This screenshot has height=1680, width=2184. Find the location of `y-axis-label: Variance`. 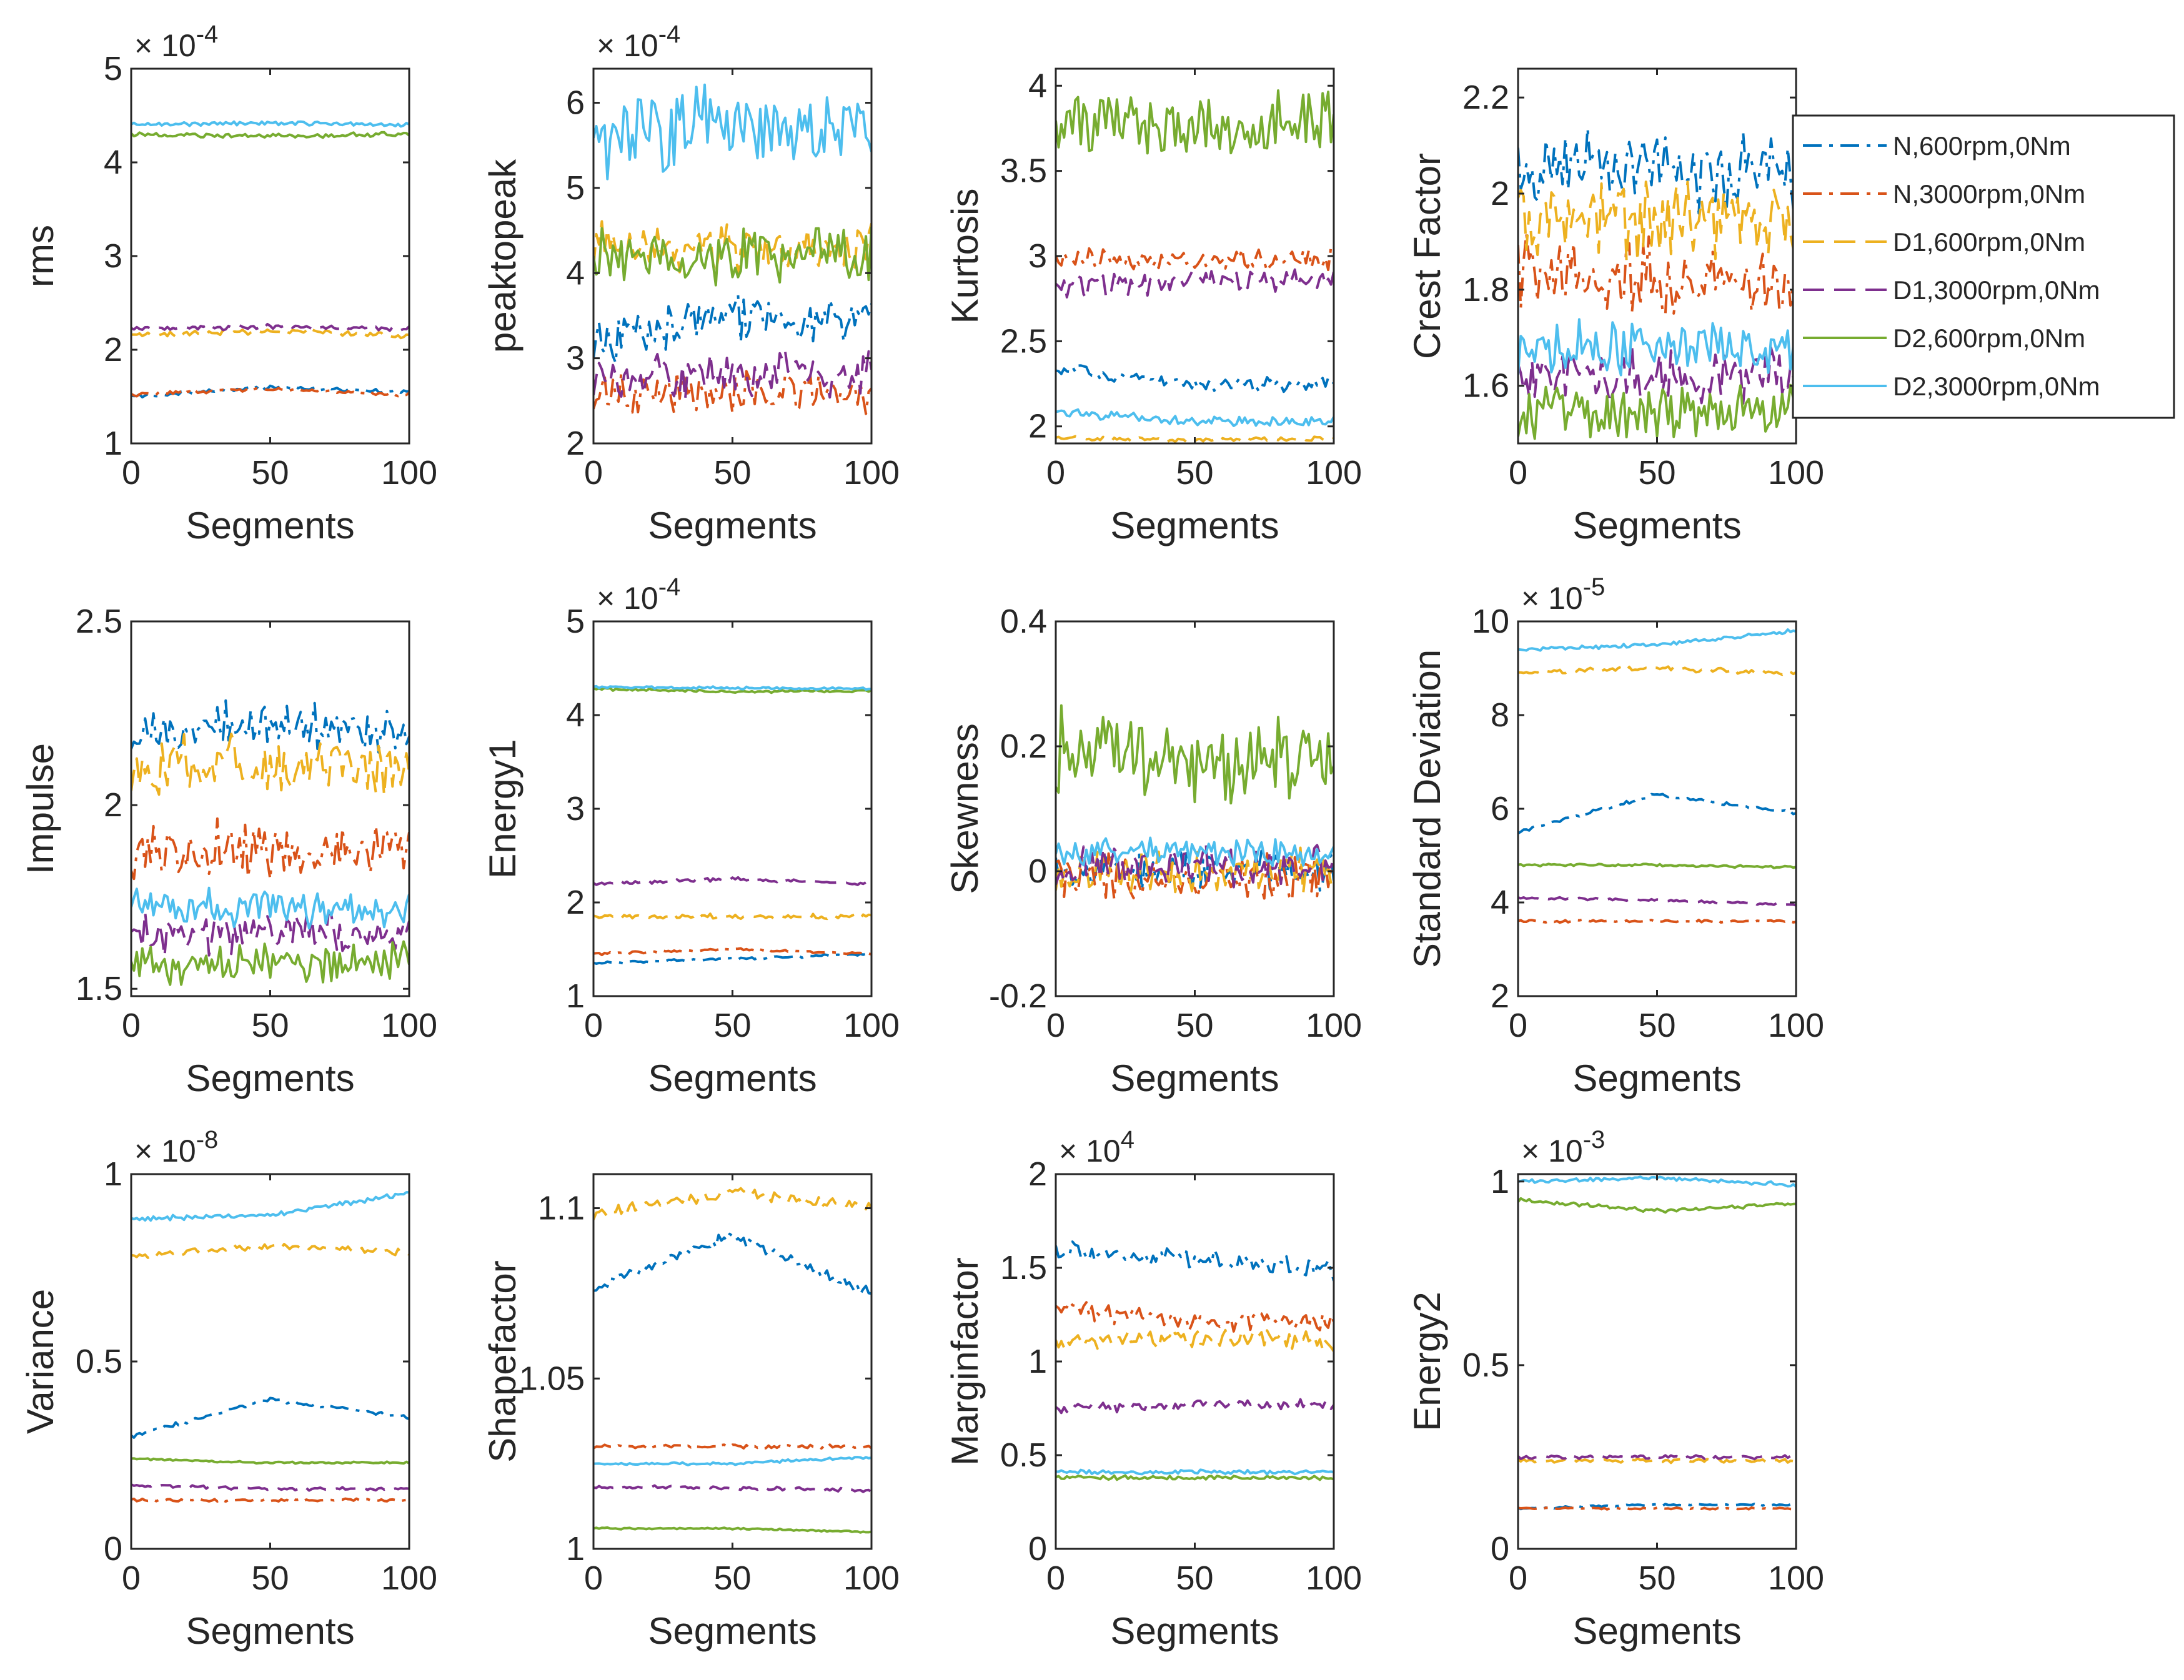

y-axis-label: Variance is located at coordinates (40, 1362).